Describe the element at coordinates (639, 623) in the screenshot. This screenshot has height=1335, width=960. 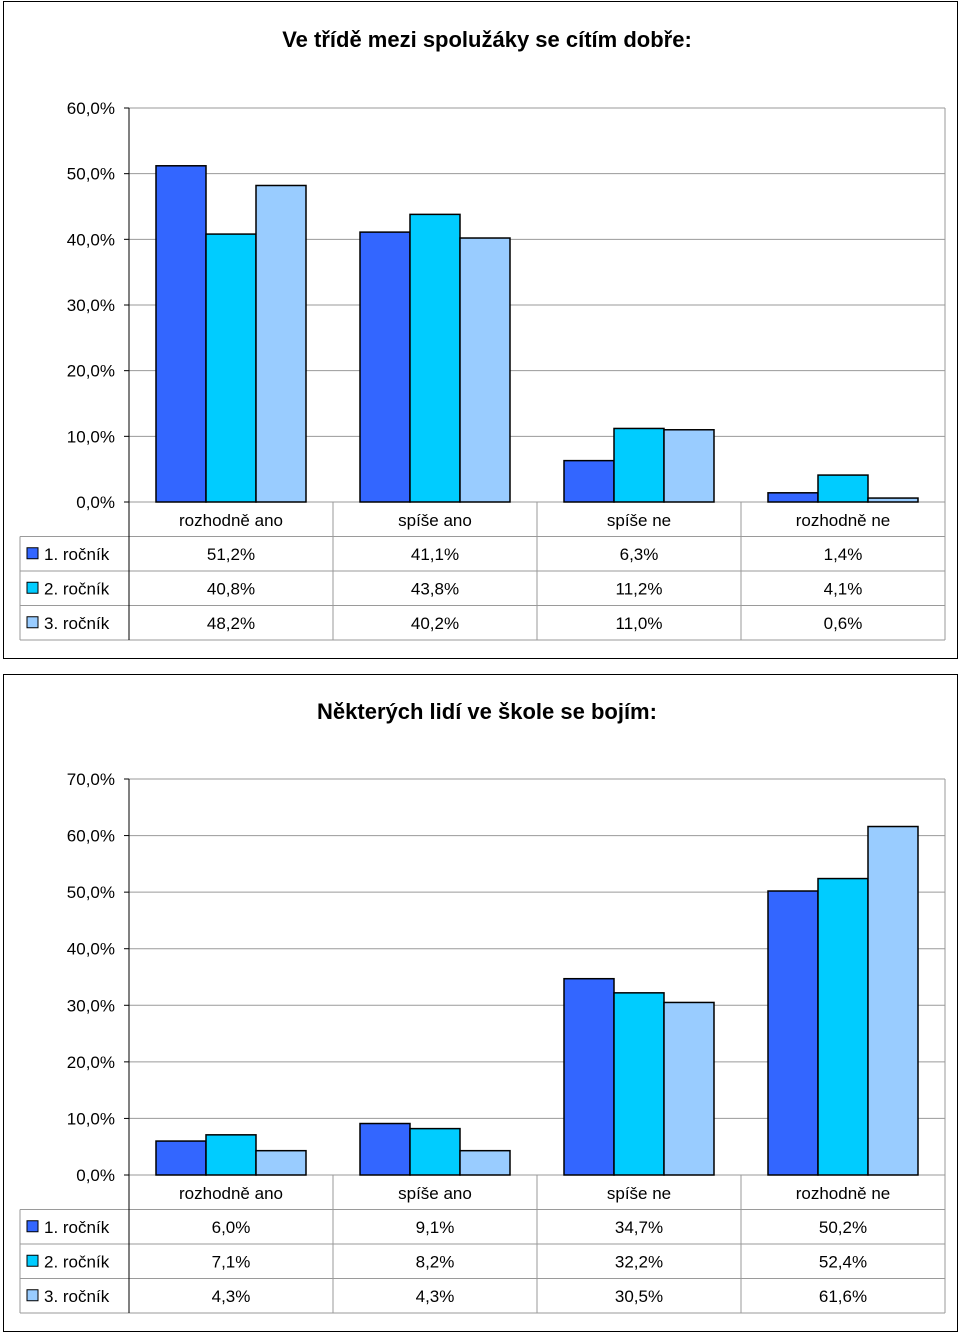
I see `data-table-cell: 11,0%` at that location.